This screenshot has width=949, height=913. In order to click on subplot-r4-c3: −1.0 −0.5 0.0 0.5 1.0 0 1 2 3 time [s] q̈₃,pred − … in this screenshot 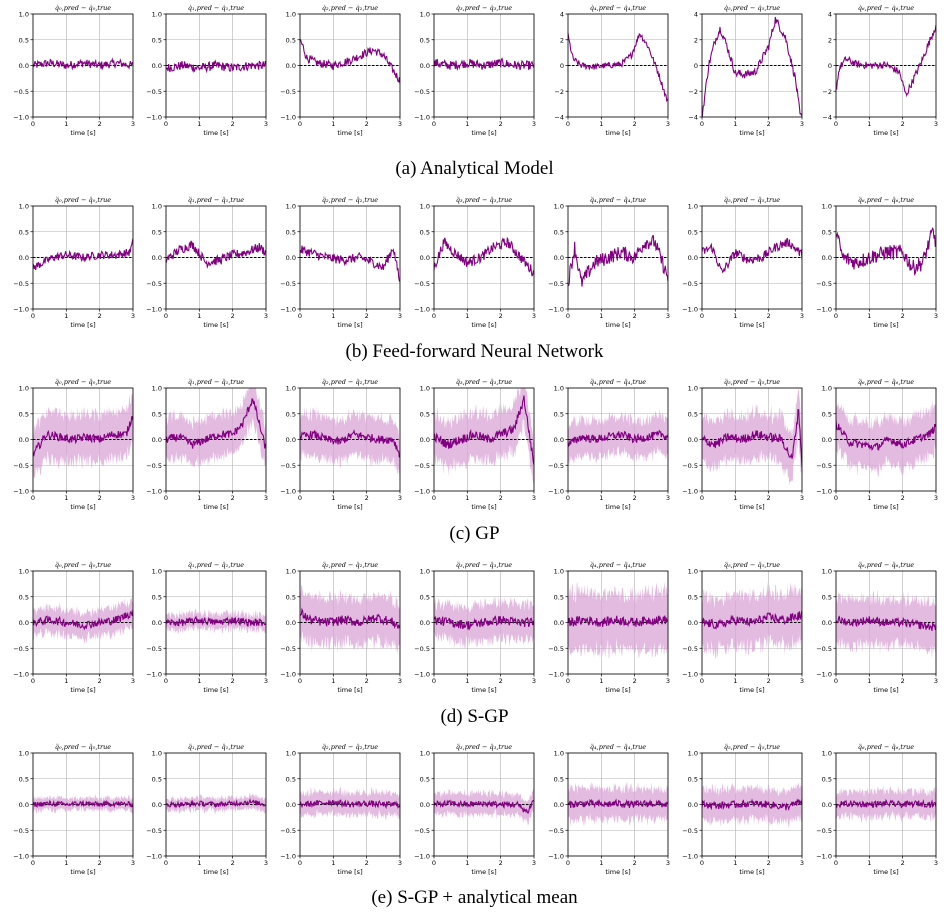, I will do `click(475, 809)`.